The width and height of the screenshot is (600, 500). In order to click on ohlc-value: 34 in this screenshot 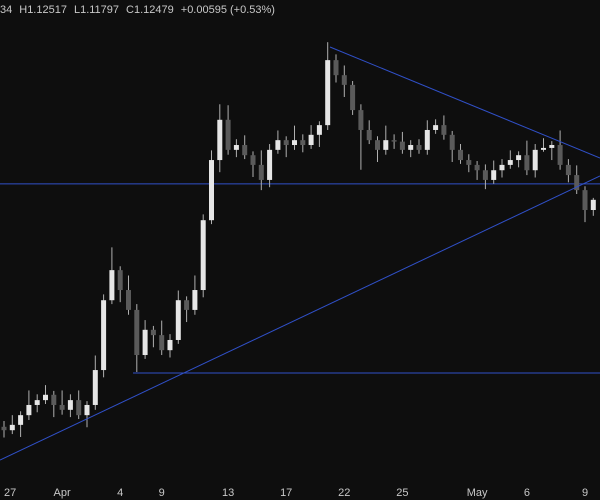, I will do `click(6, 10)`.